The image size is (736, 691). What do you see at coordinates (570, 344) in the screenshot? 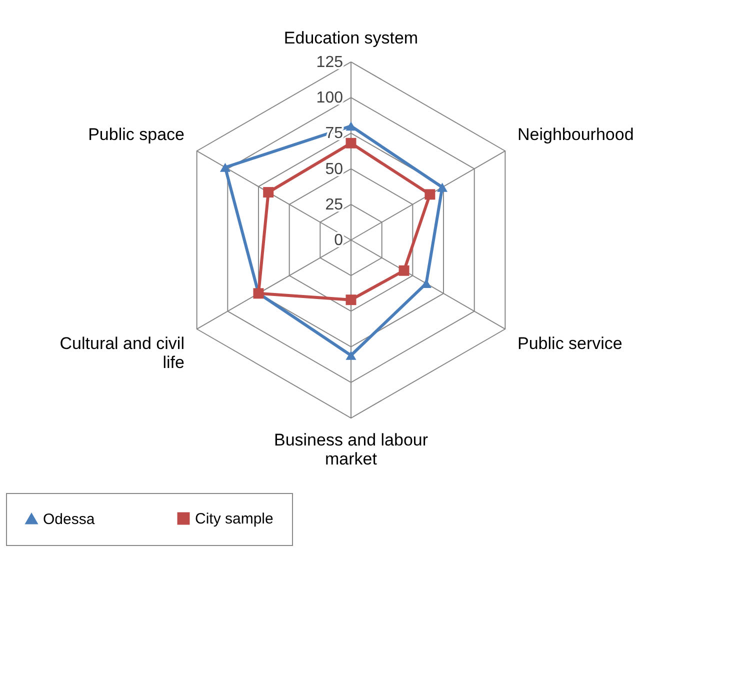
I see `spoke-label: Public service` at bounding box center [570, 344].